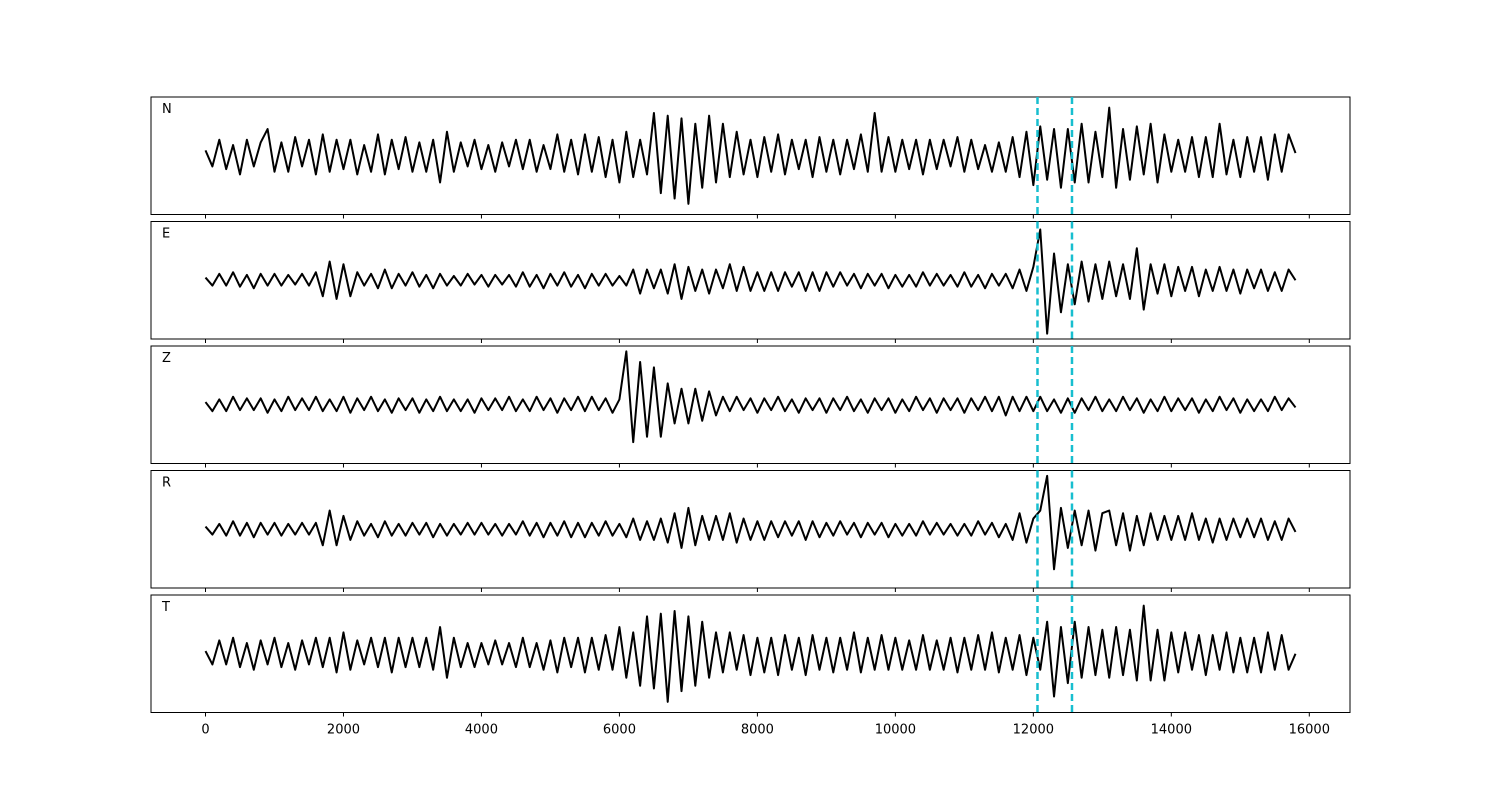 Image resolution: width=1500 pixels, height=800 pixels. What do you see at coordinates (895, 730) in the screenshot?
I see `x-tick-label: 10000` at bounding box center [895, 730].